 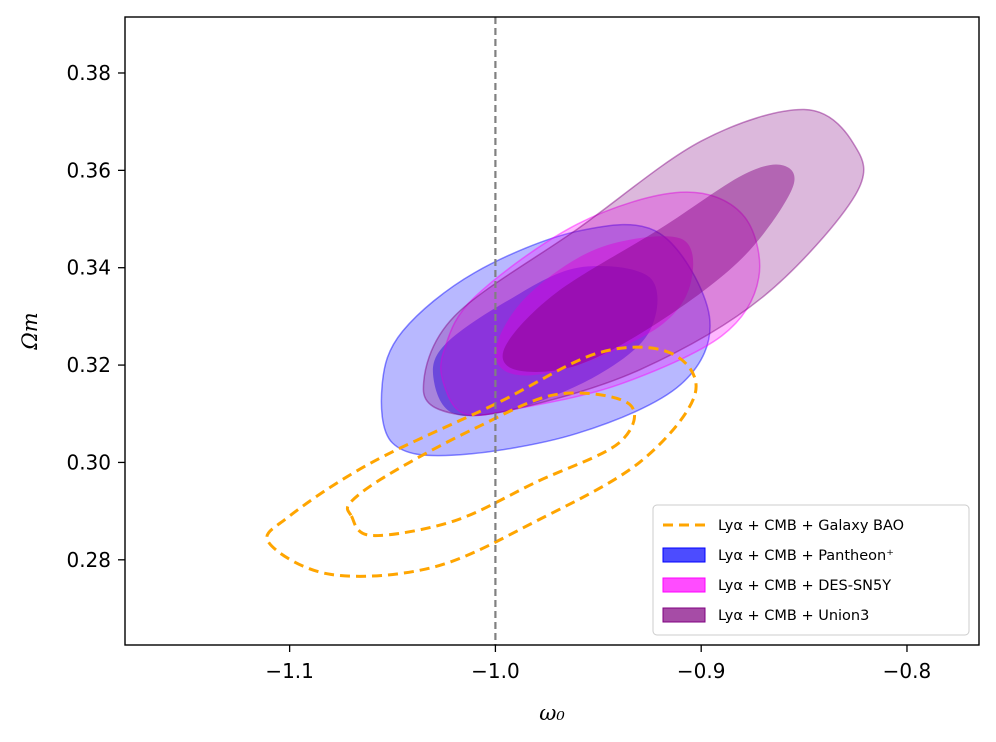 I want to click on y-axis: 0.28 0.30 0.32 0.34 0.36 0.38, so click(x=95, y=316).